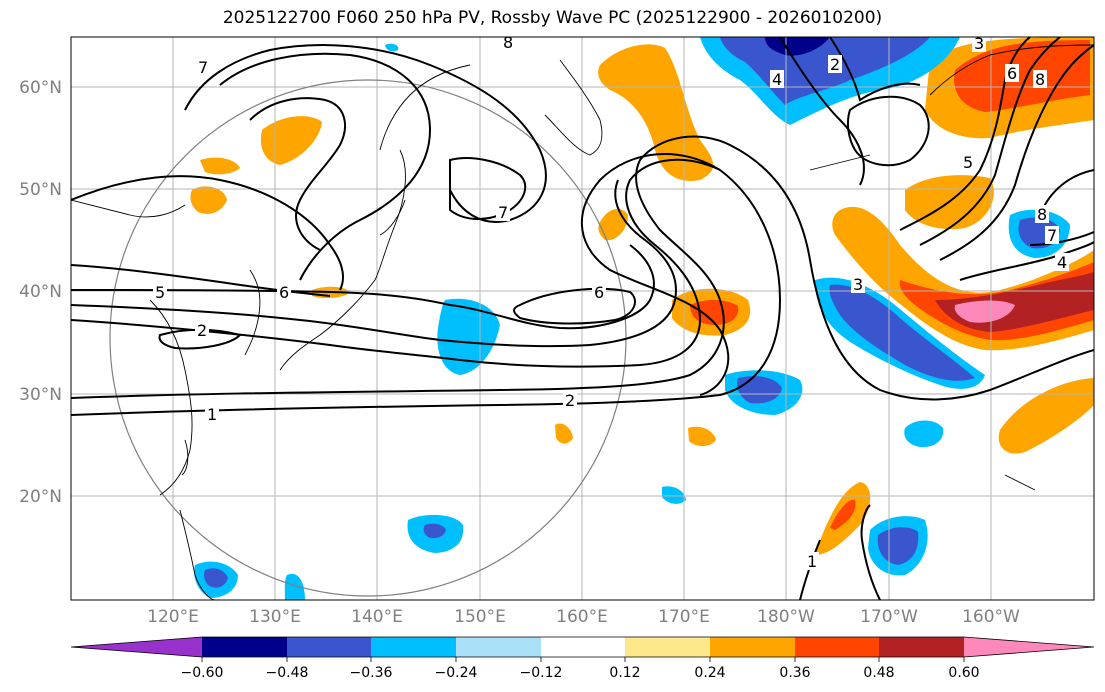 Image resolution: width=1105 pixels, height=692 pixels. I want to click on negative-anomaly-165w, so click(924, 434).